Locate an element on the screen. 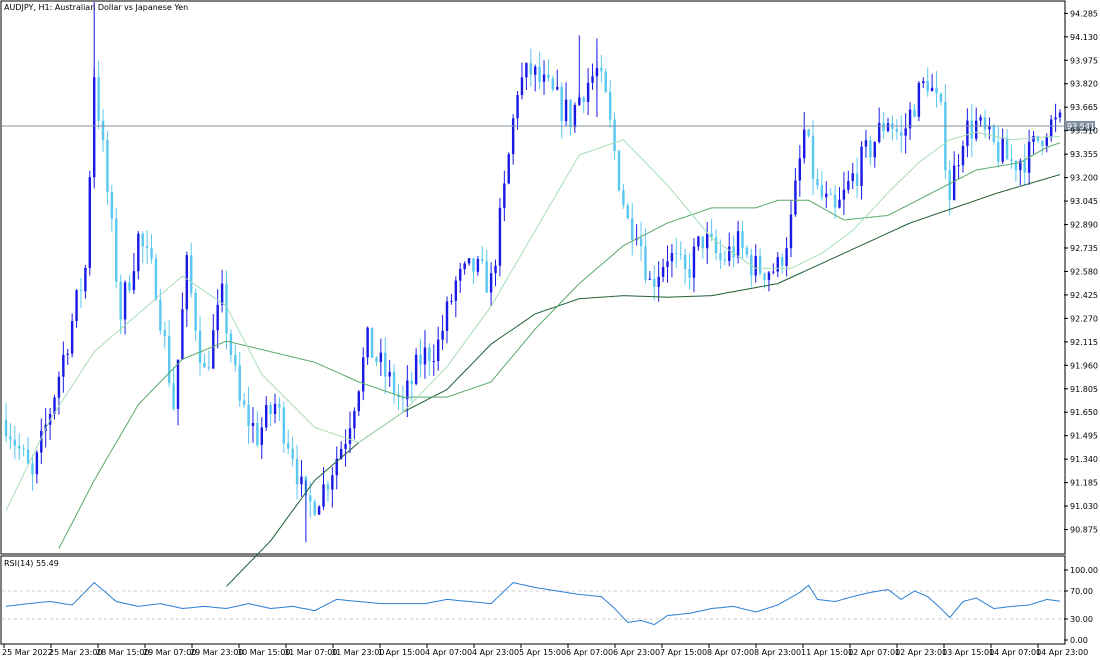 This screenshot has height=660, width=1100. time-tick-label: 28 Mar 15:00 is located at coordinates (122, 652).